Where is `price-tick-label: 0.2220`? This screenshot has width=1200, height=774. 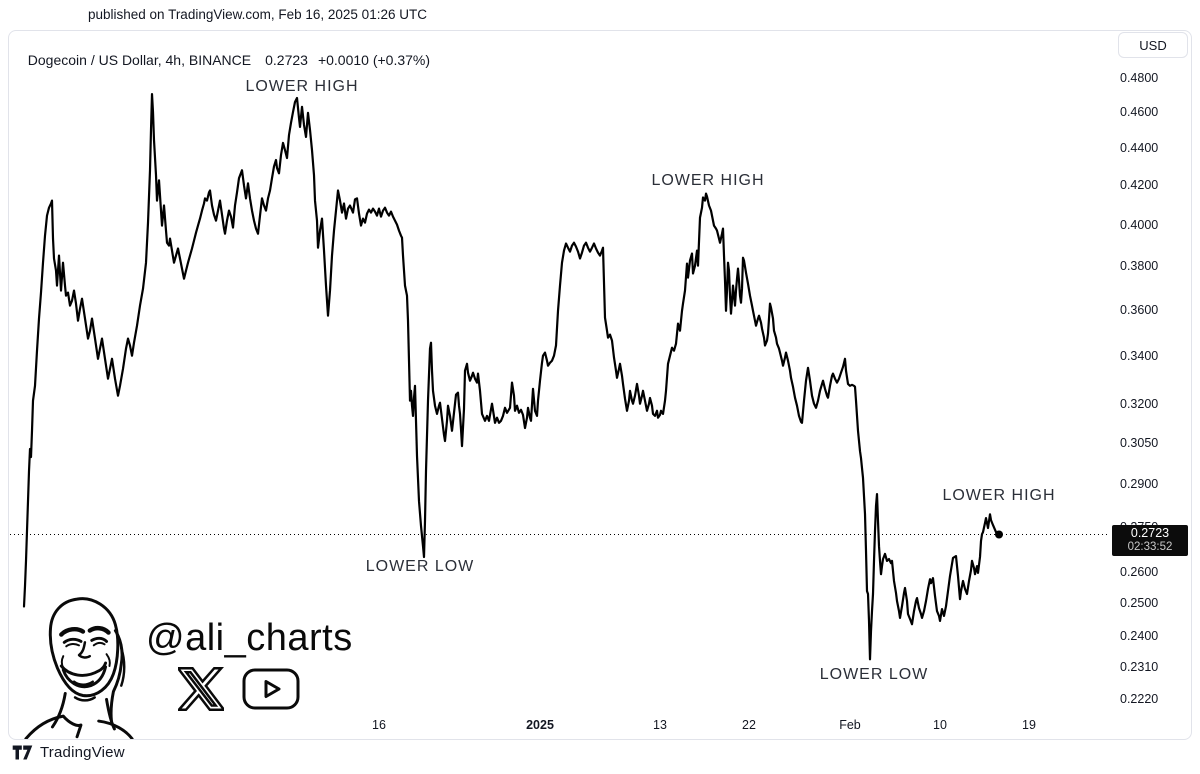
price-tick-label: 0.2220 is located at coordinates (1139, 699).